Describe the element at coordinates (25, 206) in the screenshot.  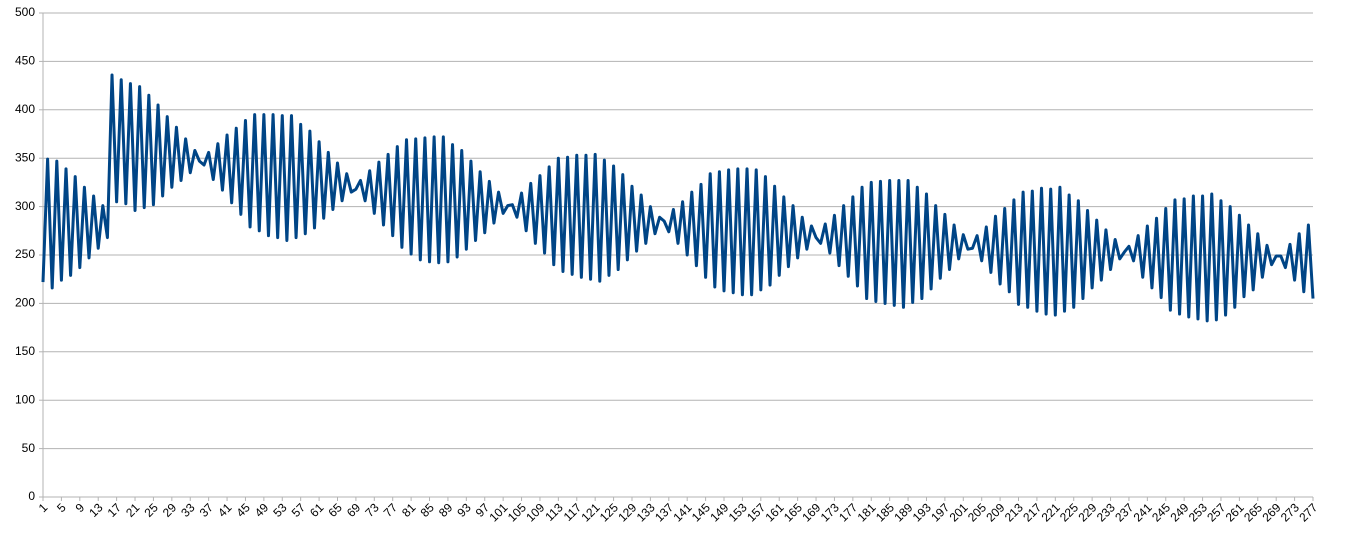
I see `y-tick-label: 300` at that location.